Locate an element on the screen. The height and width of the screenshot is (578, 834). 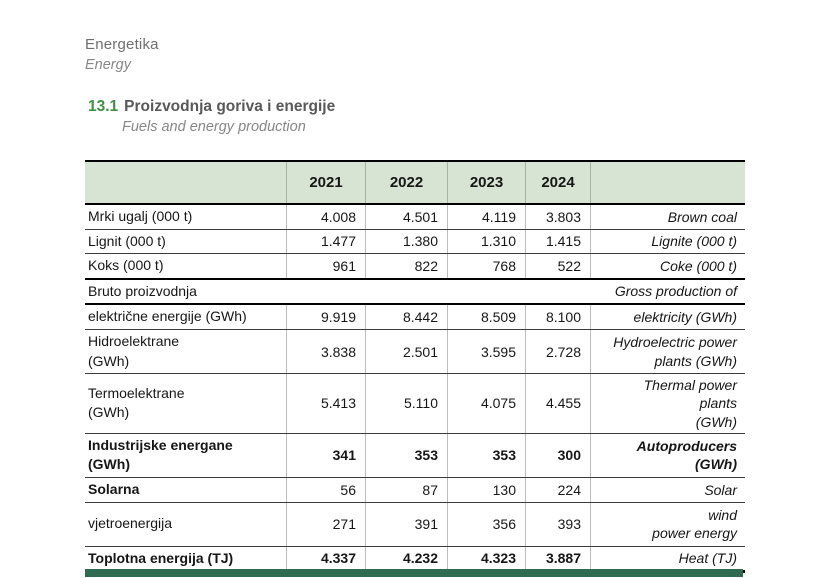
chapter-heading: Energetika Energy is located at coordinates (122, 54).